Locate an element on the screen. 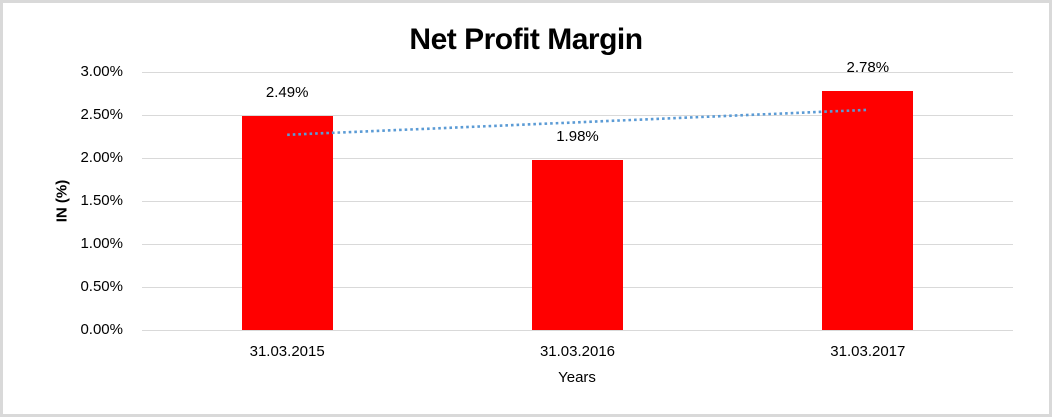 This screenshot has height=417, width=1052. y-tick-label: 1.00% is located at coordinates (101, 243).